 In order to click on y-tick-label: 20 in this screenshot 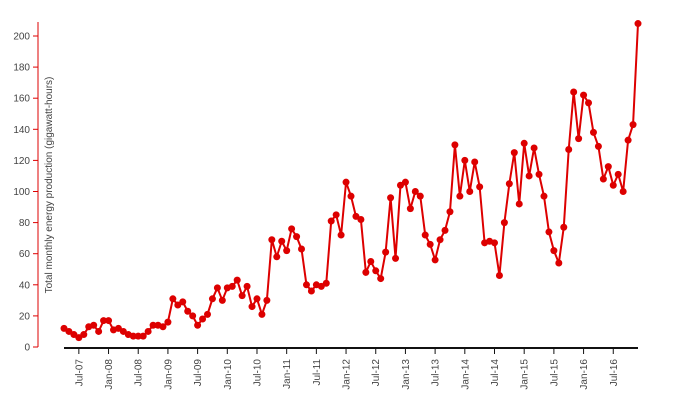, I will do `click(25, 316)`.